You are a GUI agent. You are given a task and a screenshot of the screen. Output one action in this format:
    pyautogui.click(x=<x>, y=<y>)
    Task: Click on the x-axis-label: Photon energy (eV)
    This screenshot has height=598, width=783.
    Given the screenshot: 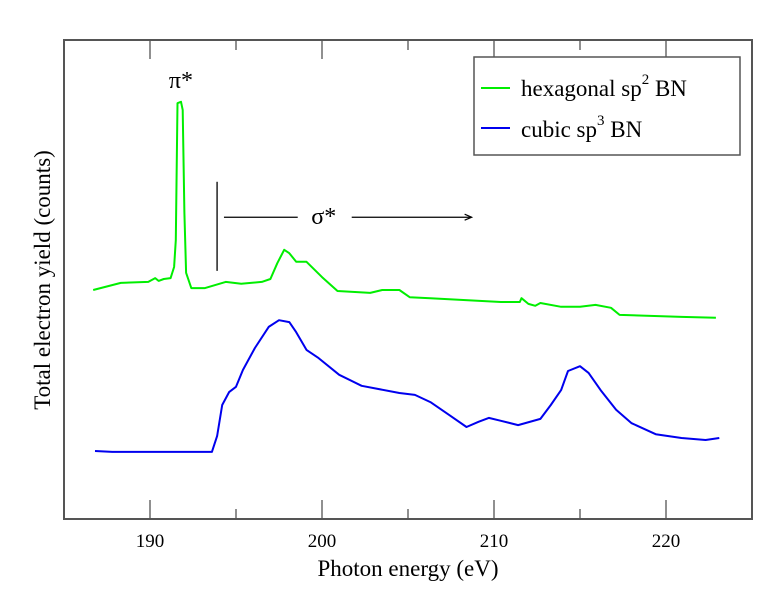 What is the action you would take?
    pyautogui.click(x=408, y=568)
    